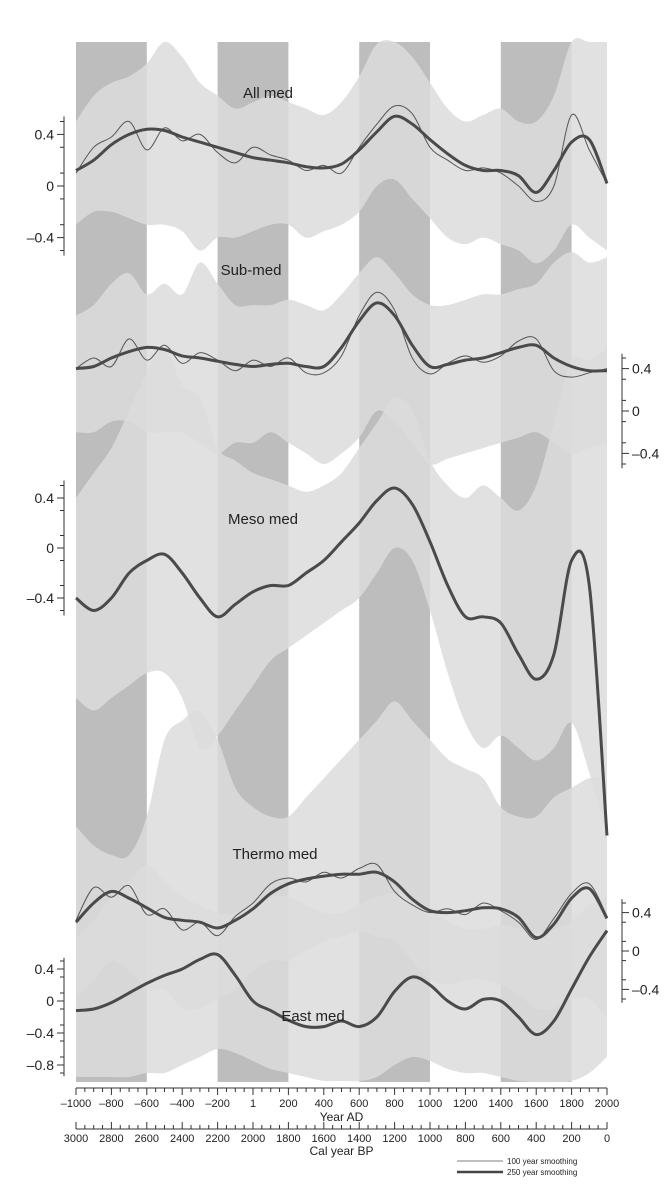  I want to click on x-tick-label: 1, so click(253, 1104).